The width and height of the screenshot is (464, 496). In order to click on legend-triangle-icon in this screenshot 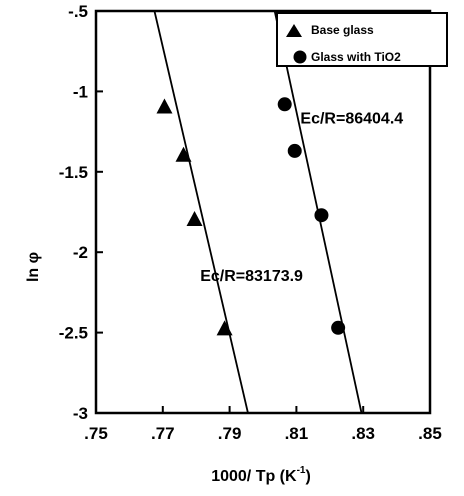, I will do `click(294, 30)`.